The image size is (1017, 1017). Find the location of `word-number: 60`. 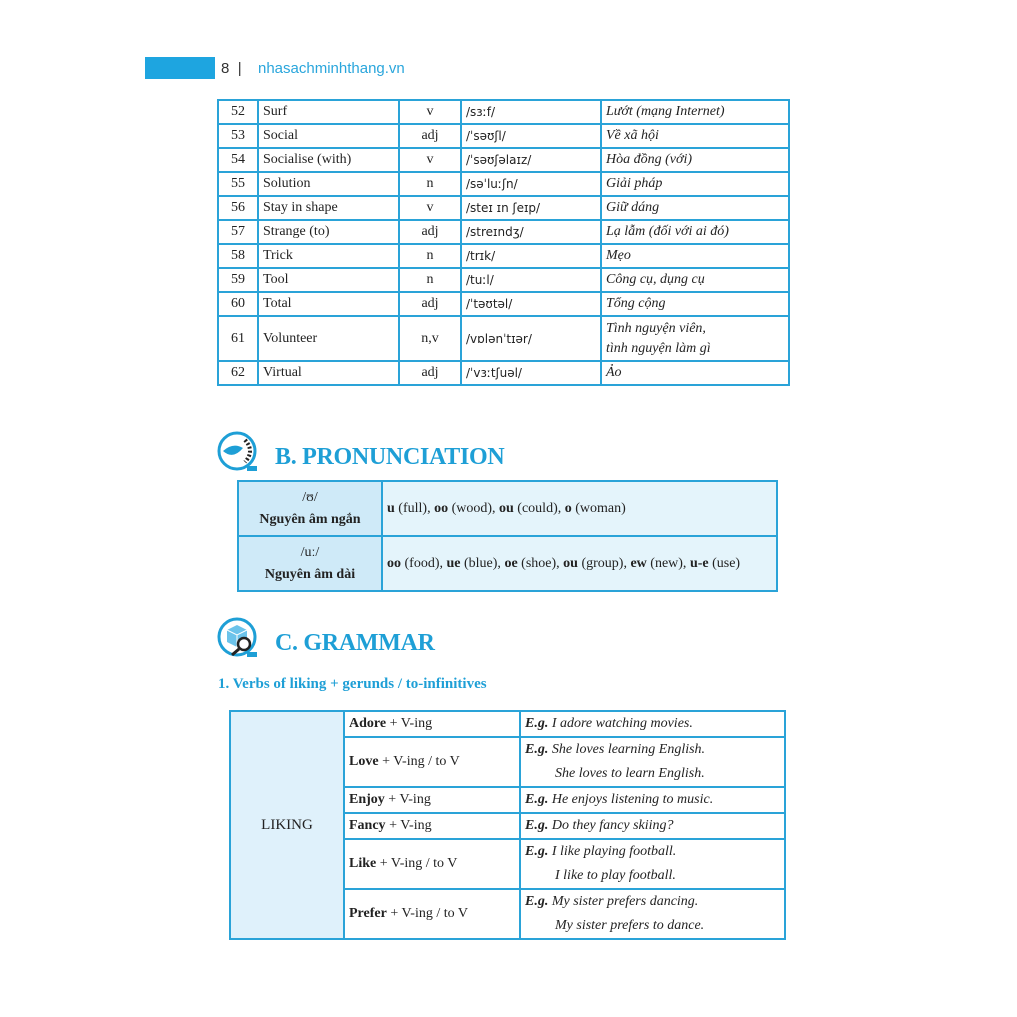

word-number: 60 is located at coordinates (238, 304).